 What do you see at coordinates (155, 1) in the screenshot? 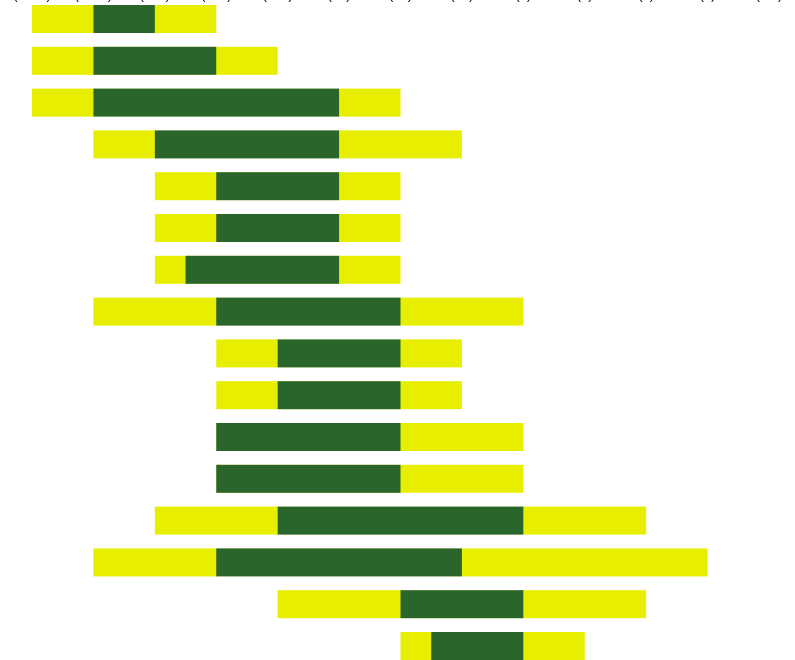
I see `x-tick-label: (500)` at bounding box center [155, 1].